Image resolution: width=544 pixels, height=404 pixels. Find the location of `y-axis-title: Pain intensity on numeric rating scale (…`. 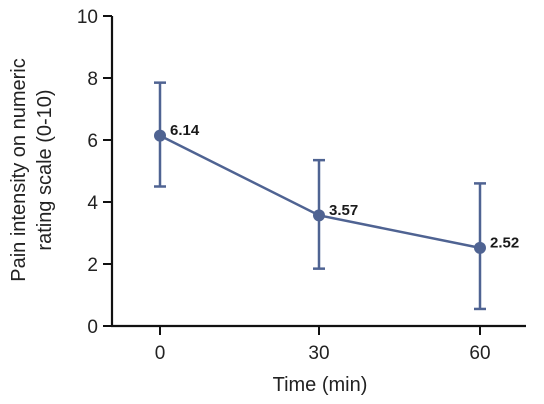

y-axis-title: Pain intensity on numeric rating scale (… is located at coordinates (32, 169).